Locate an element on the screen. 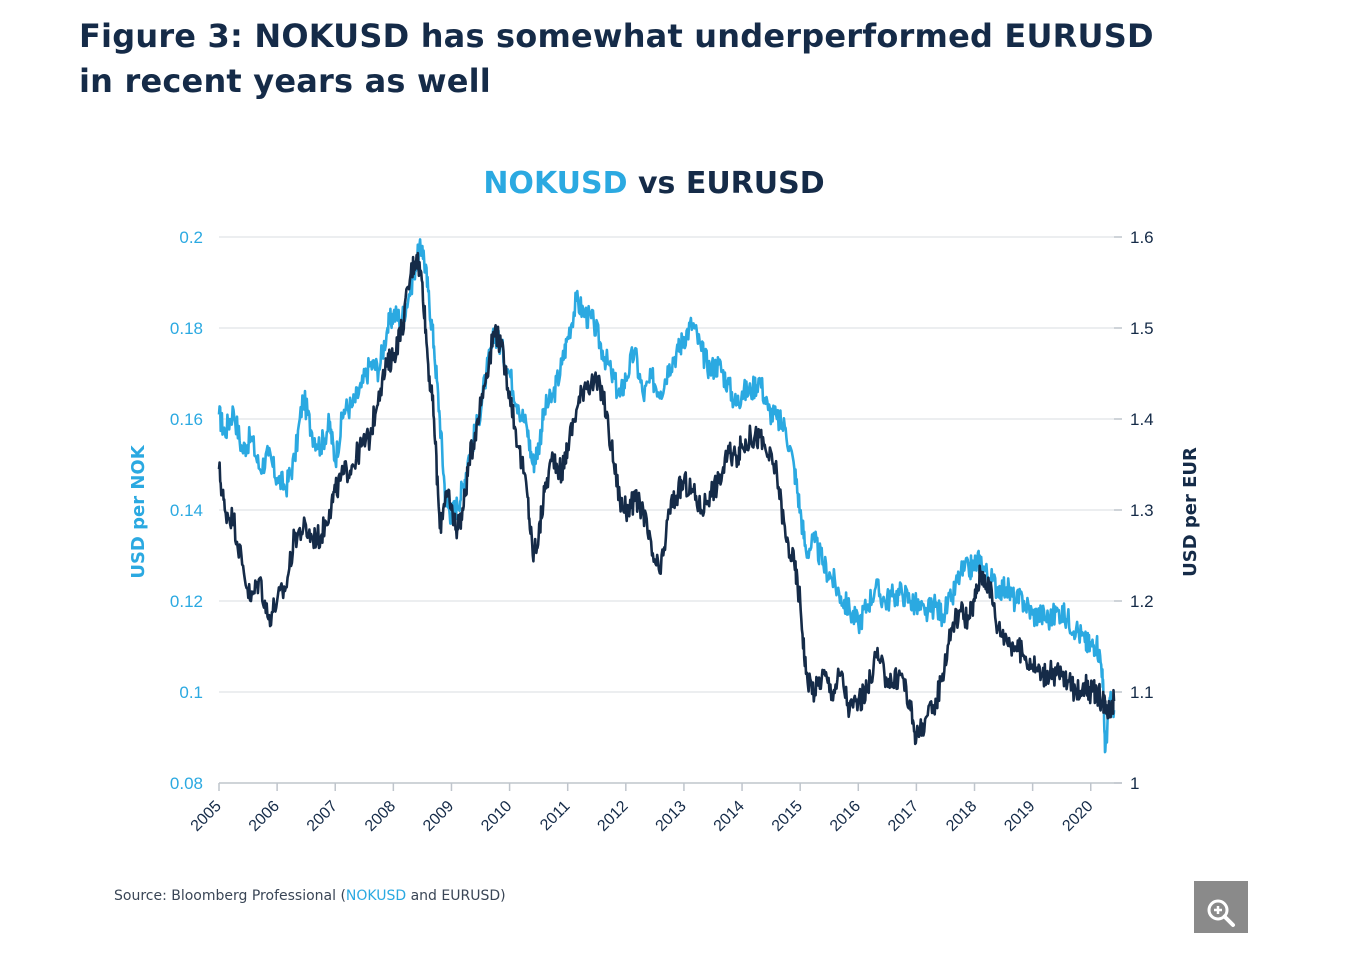 The height and width of the screenshot is (958, 1346). chart-title: NOKUSD vs EURUSD is located at coordinates (653, 183).